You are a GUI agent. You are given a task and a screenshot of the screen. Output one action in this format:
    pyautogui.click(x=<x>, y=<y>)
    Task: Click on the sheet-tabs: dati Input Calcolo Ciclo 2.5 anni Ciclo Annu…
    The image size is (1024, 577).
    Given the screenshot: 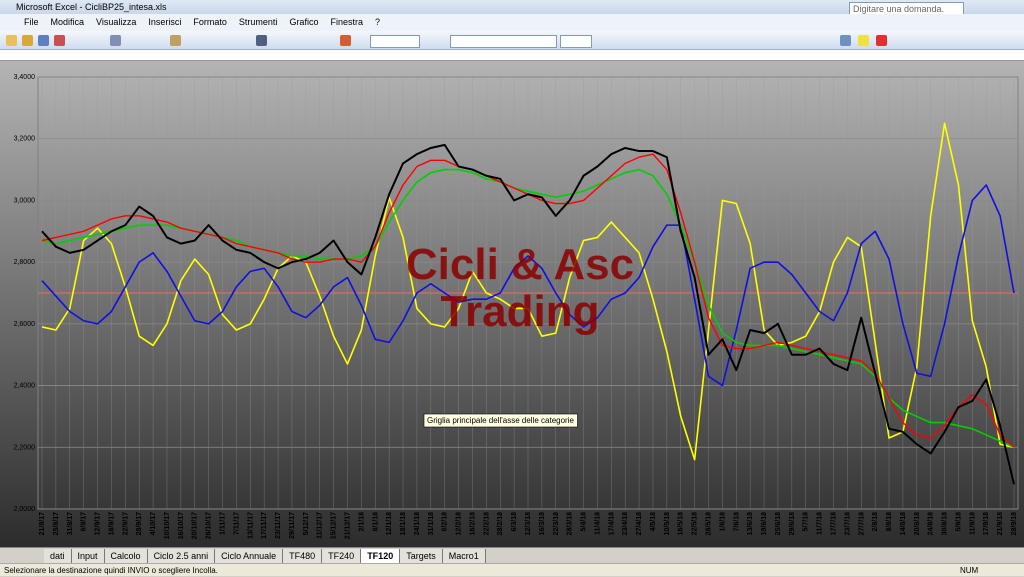 What is the action you would take?
    pyautogui.click(x=512, y=555)
    